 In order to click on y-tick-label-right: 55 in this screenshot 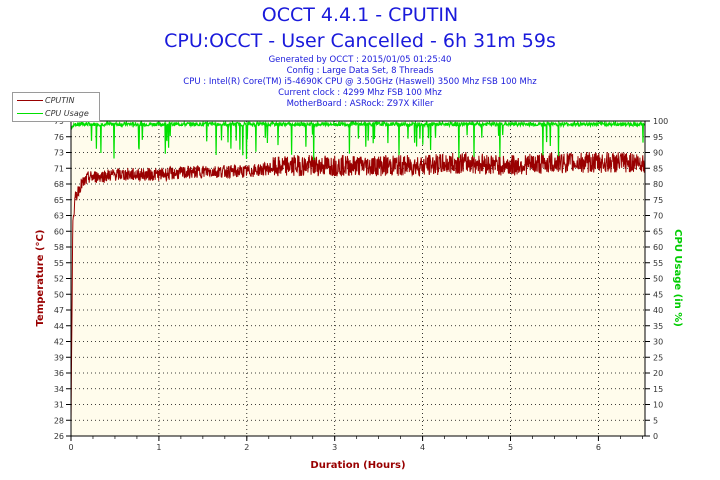, I will do `click(658, 263)`.